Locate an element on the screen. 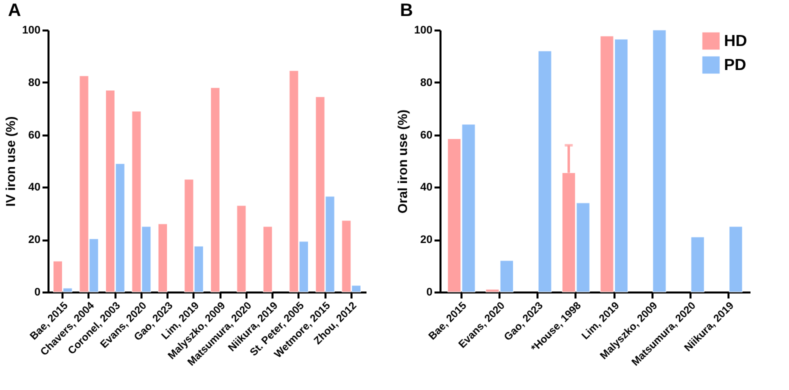  chart-title: A is located at coordinates (14, 10).